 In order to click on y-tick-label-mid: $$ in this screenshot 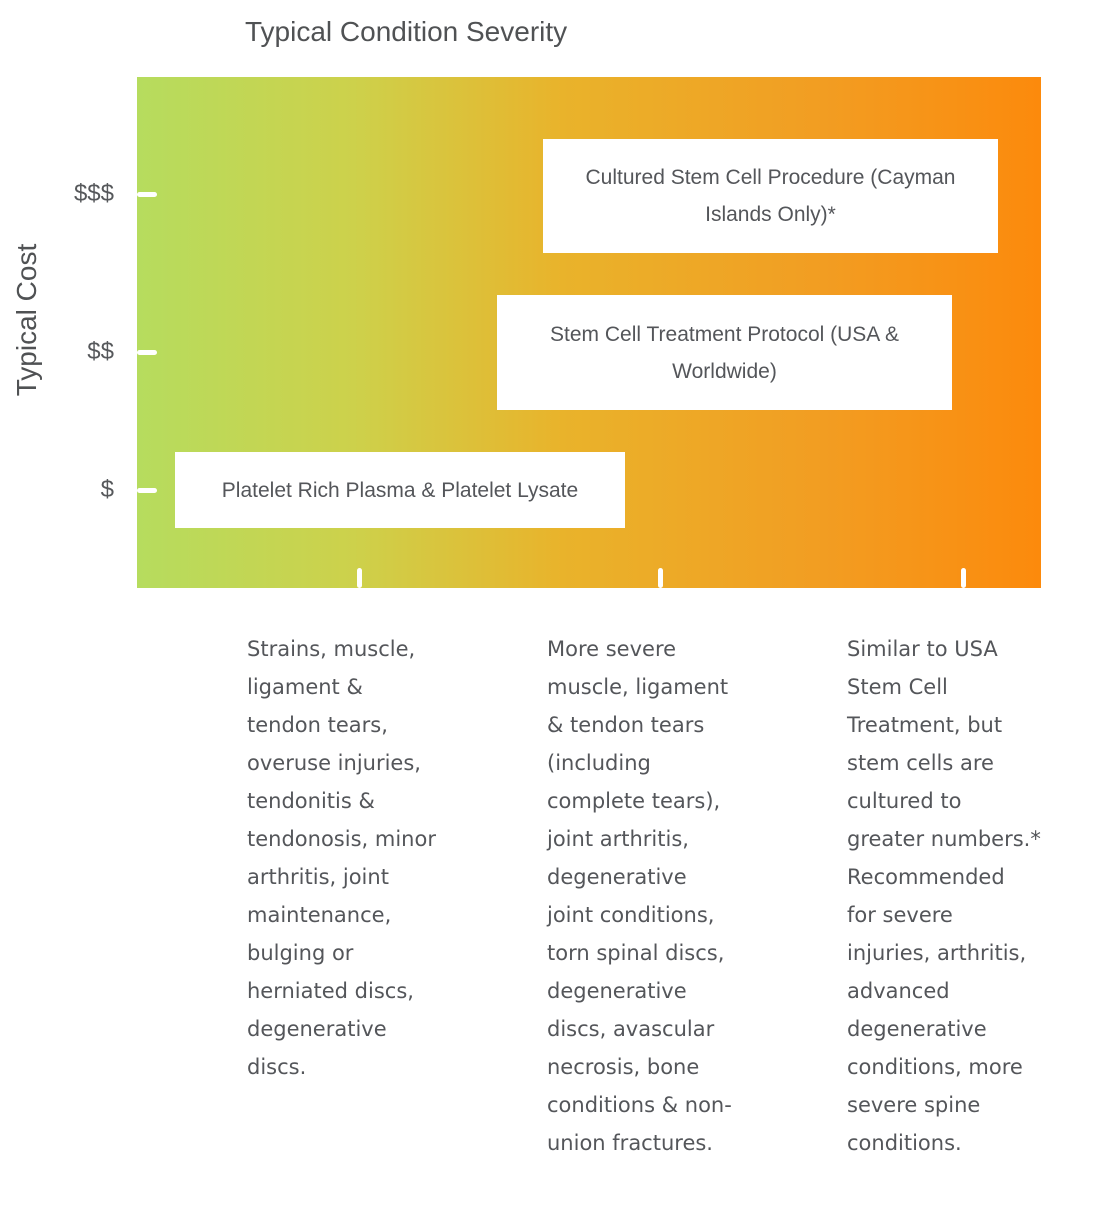, I will do `click(100, 351)`.